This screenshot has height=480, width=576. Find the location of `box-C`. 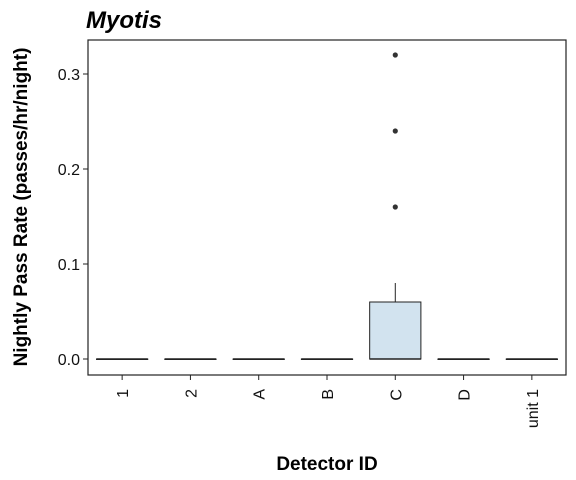

box-C is located at coordinates (395, 206).